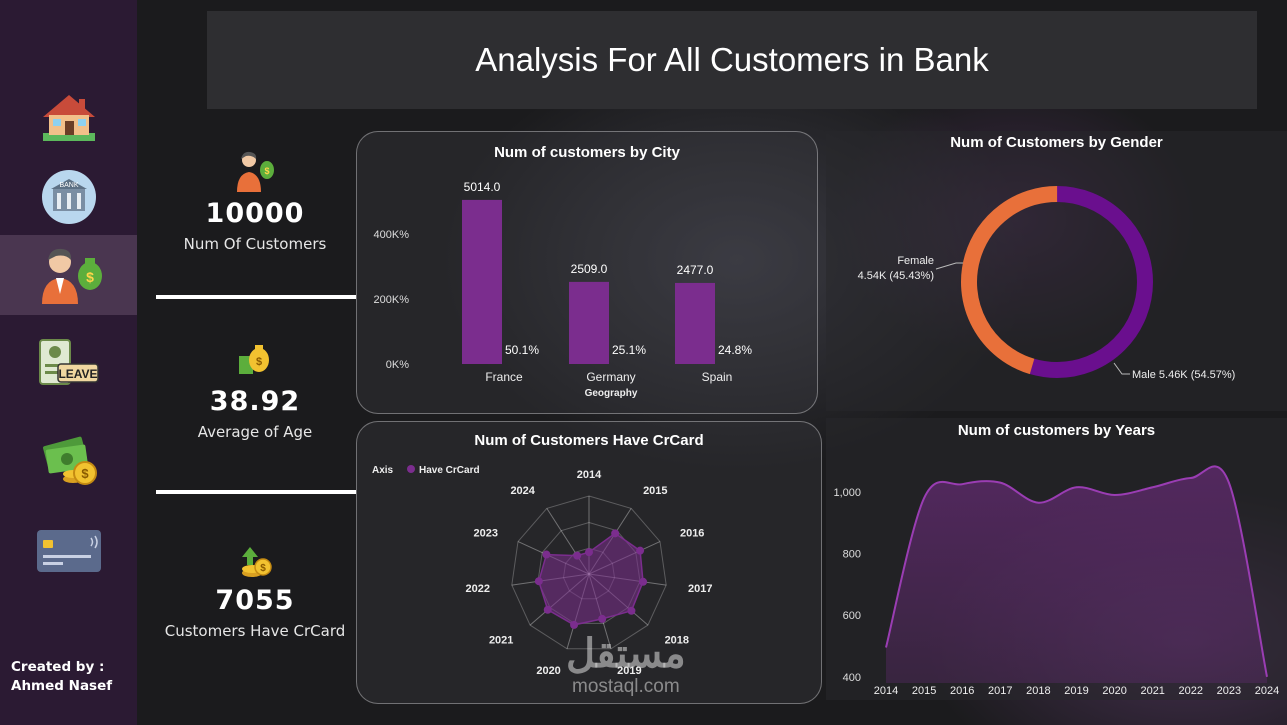  I want to click on bar-germany, so click(589, 322).